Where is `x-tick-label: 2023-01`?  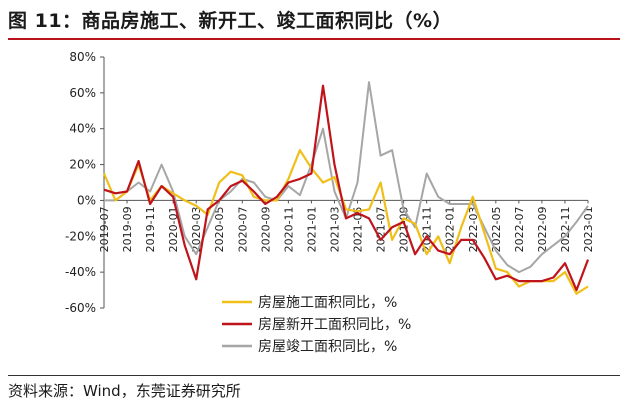
x-tick-label: 2023-01 is located at coordinates (588, 229).